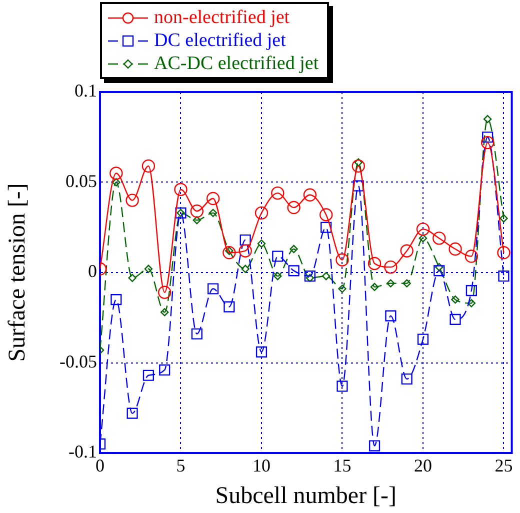 Image resolution: width=520 pixels, height=513 pixels. Describe the element at coordinates (306, 495) in the screenshot. I see `x-axis-title: Subcell number [-]` at that location.